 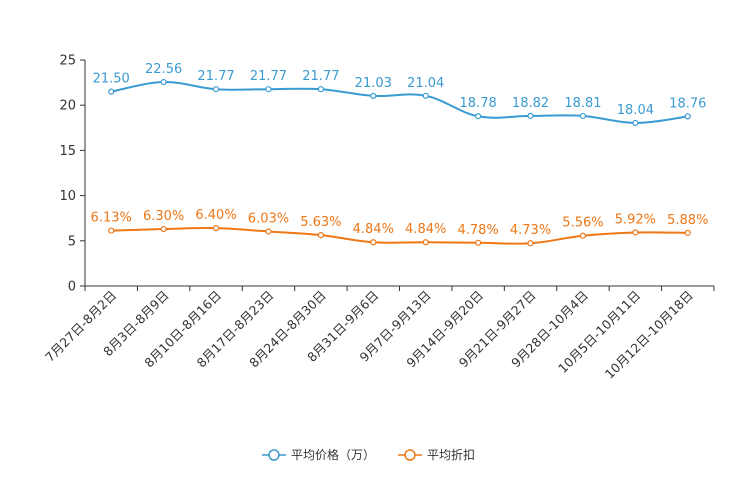 I want to click on series-discount-data-label: 5.88%, so click(x=687, y=220).